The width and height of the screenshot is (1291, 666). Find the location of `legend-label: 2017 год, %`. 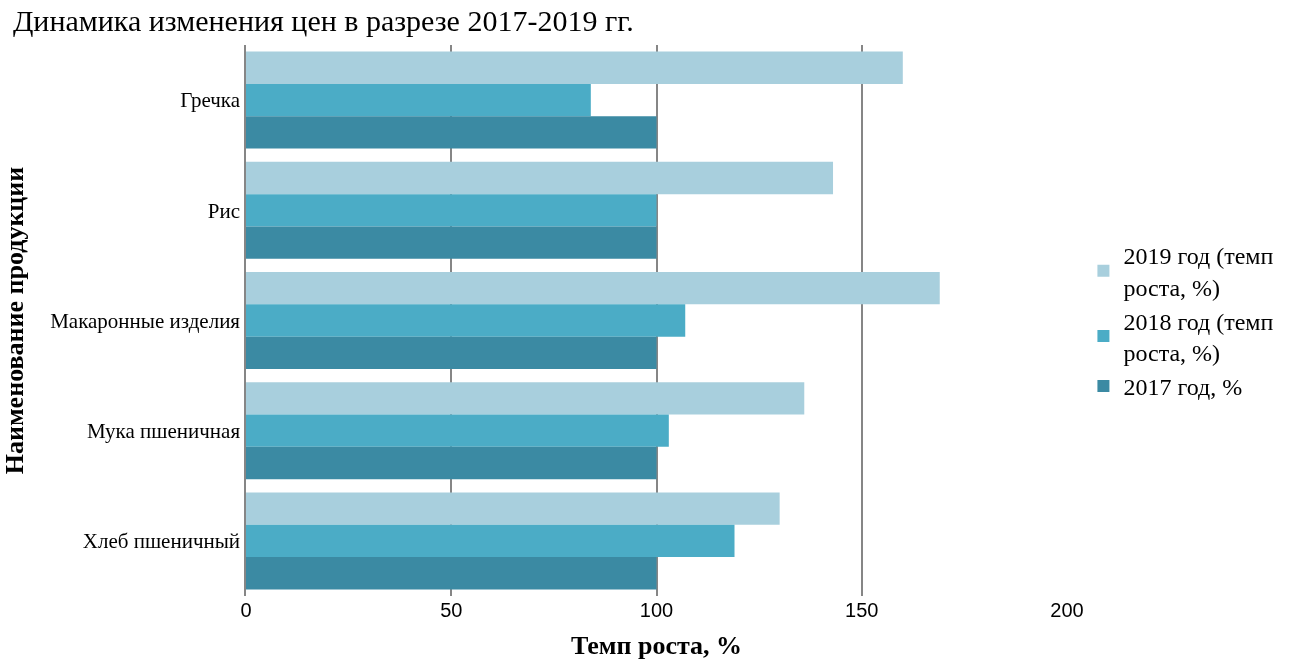

legend-label: 2017 год, % is located at coordinates (1183, 387).